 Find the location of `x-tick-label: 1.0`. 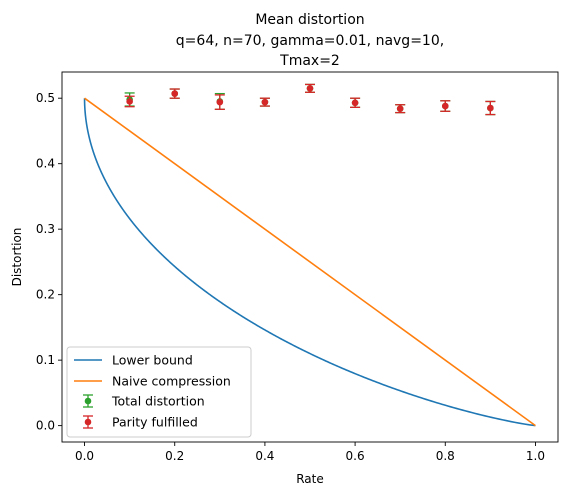

x-tick-label: 1.0 is located at coordinates (535, 456).